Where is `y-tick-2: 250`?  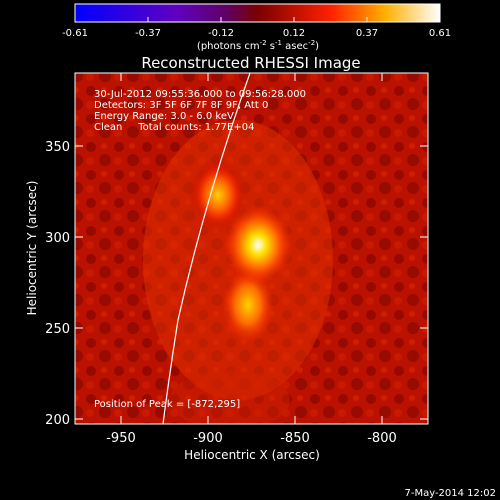
y-tick-2: 250 is located at coordinates (57, 329).